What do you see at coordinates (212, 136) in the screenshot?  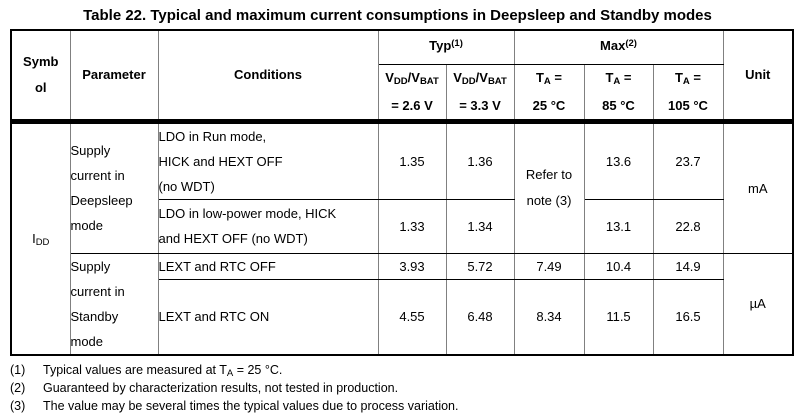 I see `condition-line: LDO in Run mode,` at bounding box center [212, 136].